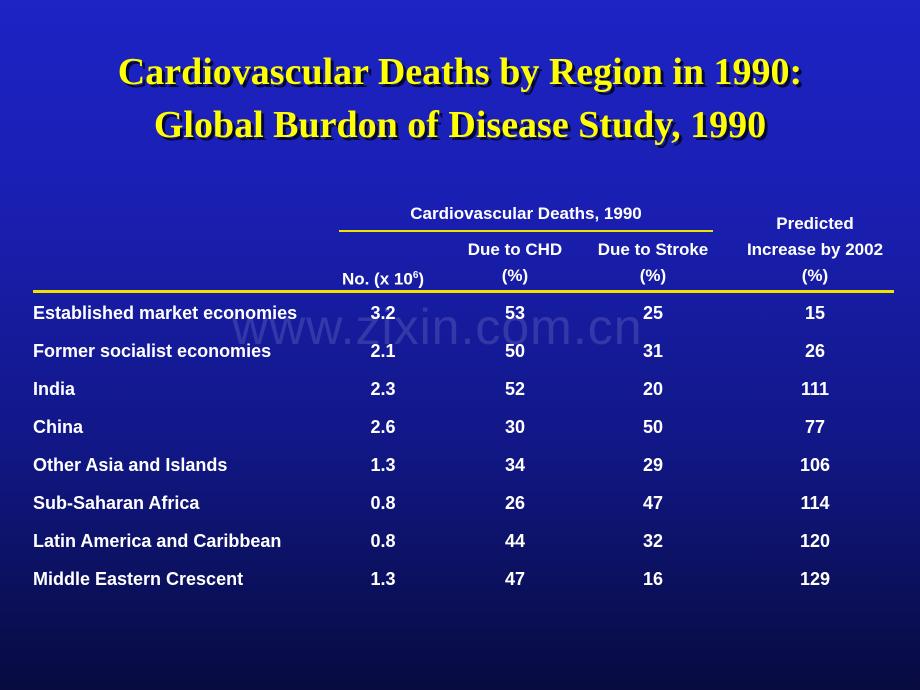 This screenshot has width=920, height=690. Describe the element at coordinates (437, 327) in the screenshot. I see `watermark: www.zixin.com.cn` at that location.